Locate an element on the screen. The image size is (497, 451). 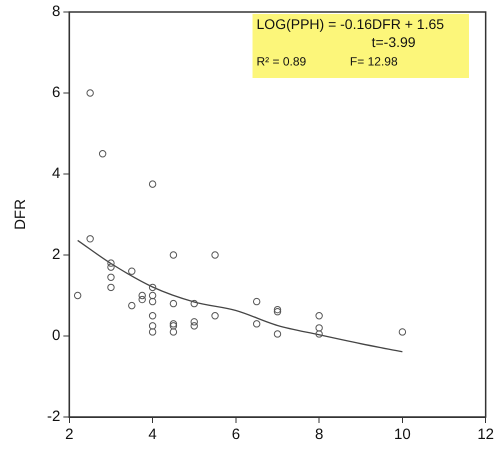
y-axis-title: DFR is located at coordinates (21, 214).